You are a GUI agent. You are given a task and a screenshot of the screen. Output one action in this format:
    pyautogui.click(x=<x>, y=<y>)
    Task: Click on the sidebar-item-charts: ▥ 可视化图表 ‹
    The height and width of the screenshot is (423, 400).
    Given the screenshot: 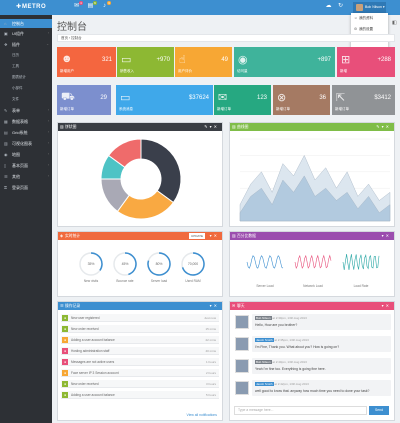 What is the action you would take?
    pyautogui.click(x=26, y=143)
    